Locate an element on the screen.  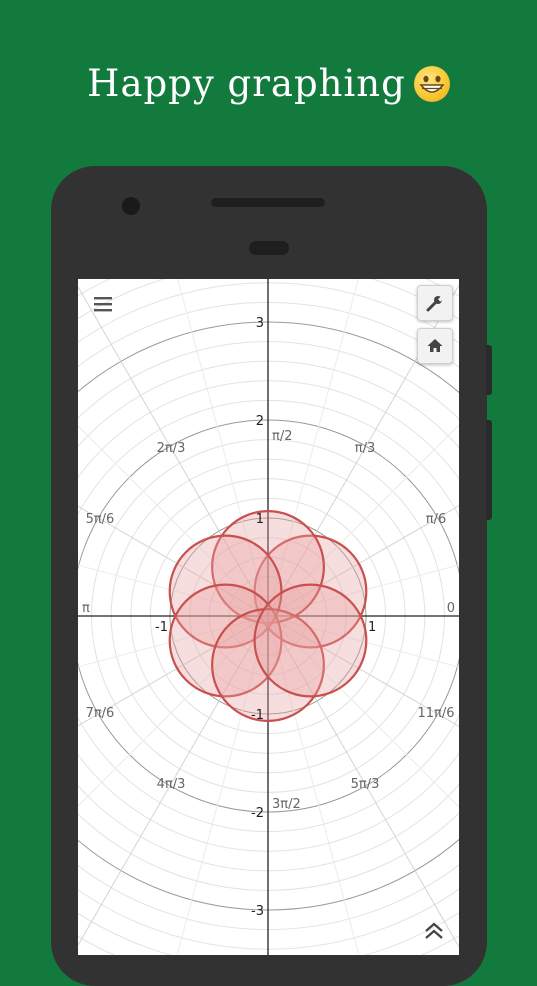
angle-label: 3π/2 is located at coordinates (286, 804).